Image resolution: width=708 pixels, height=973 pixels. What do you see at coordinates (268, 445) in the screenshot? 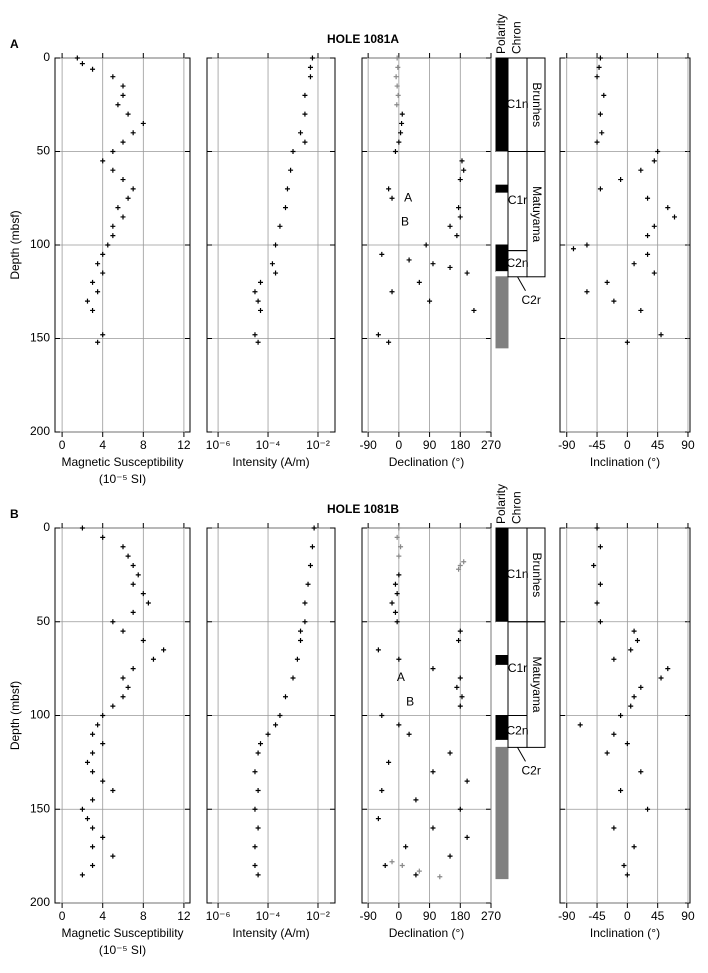
I see `x-tick-label: 10⁻⁴` at bounding box center [268, 445].